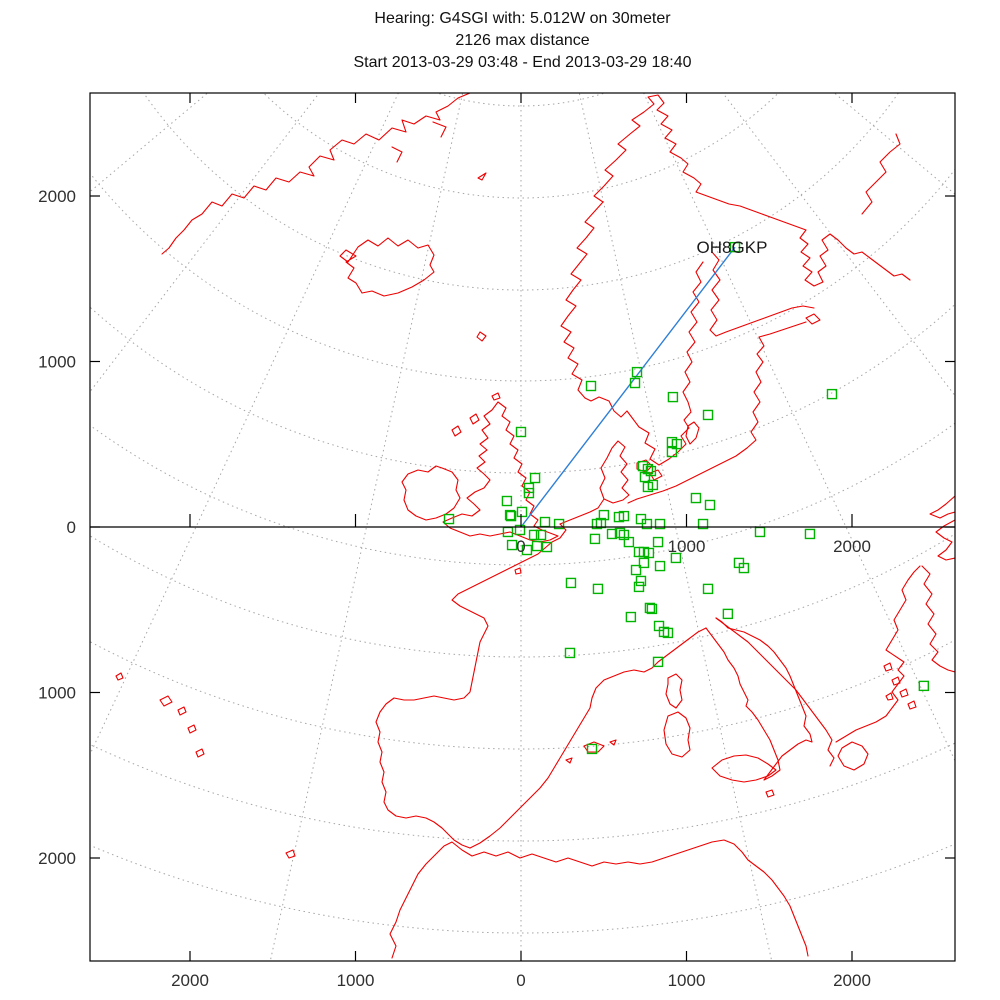 The width and height of the screenshot is (1000, 1000). I want to click on y-axis-tick-label: 1000, so click(57, 693).